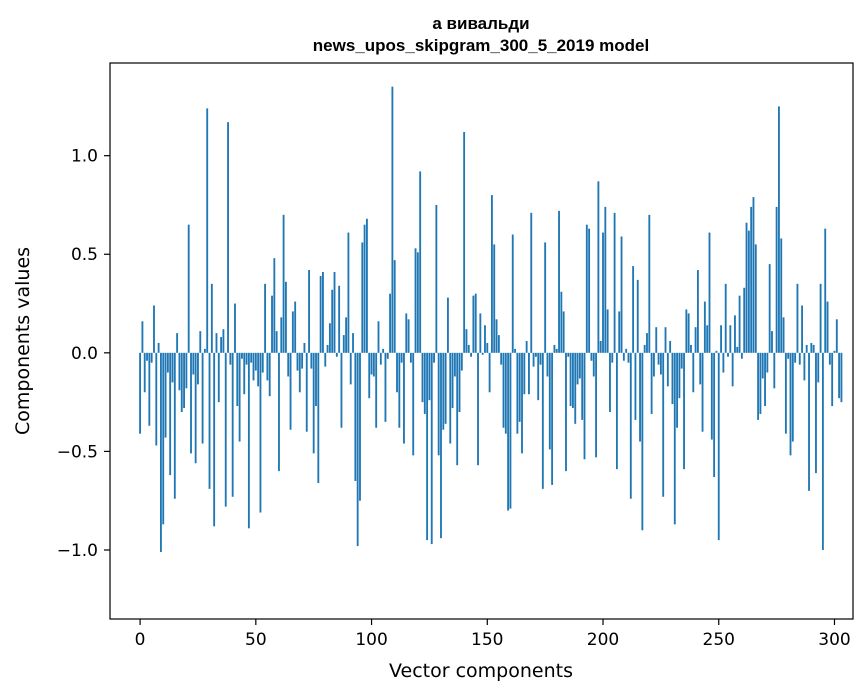 The height and width of the screenshot is (696, 867). Describe the element at coordinates (719, 640) in the screenshot. I see `x-tick-label: 250` at that location.